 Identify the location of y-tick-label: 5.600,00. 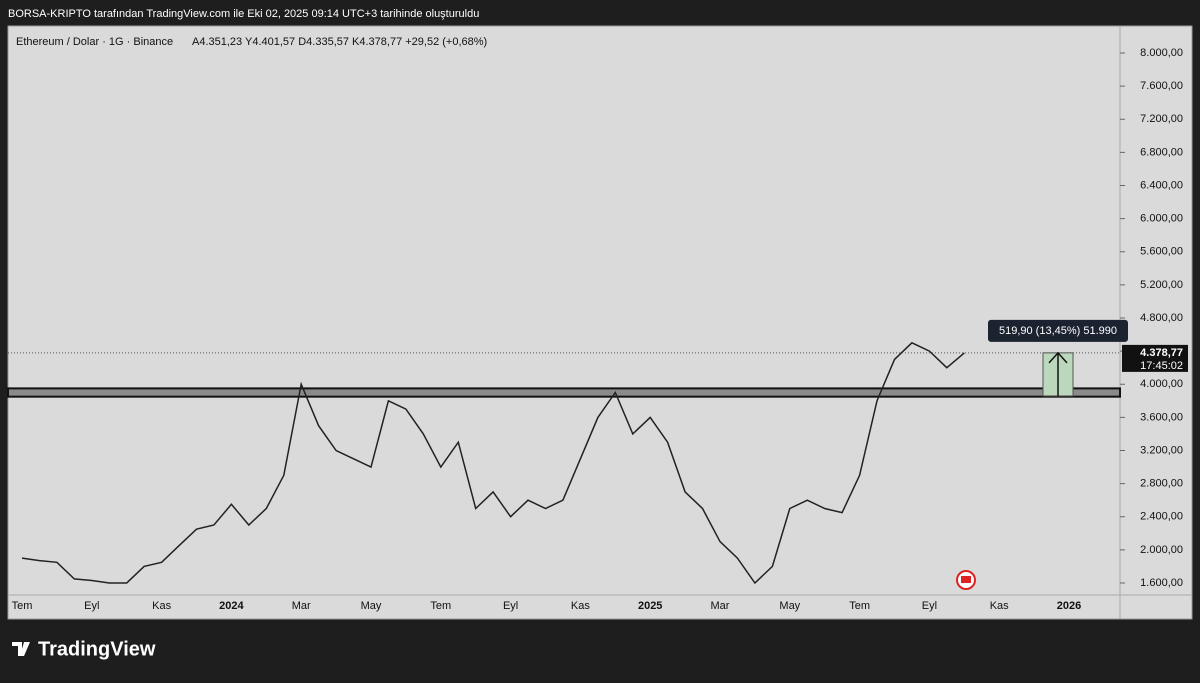
(1161, 252).